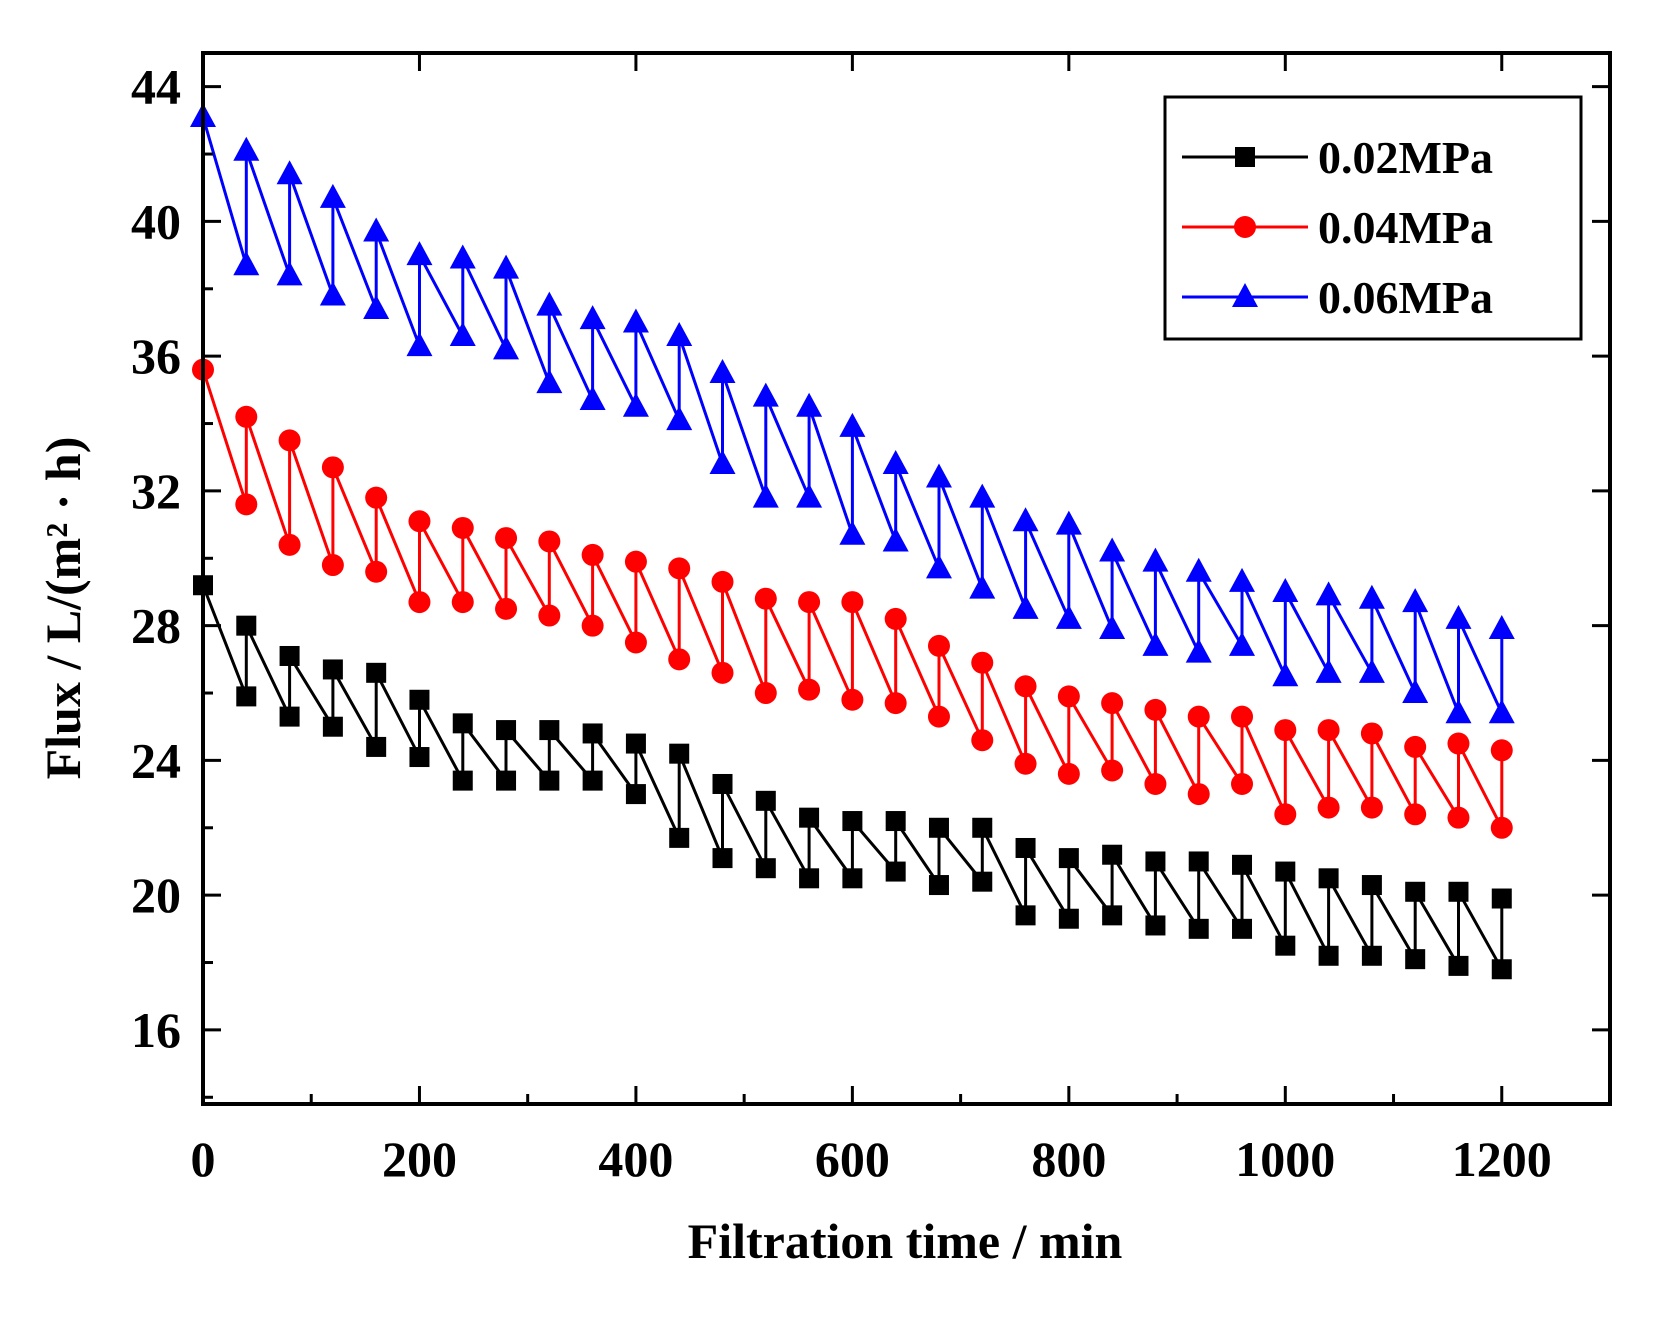 The height and width of the screenshot is (1324, 1656). What do you see at coordinates (1405, 227) in the screenshot?
I see `legend-label: 0.04MPa` at bounding box center [1405, 227].